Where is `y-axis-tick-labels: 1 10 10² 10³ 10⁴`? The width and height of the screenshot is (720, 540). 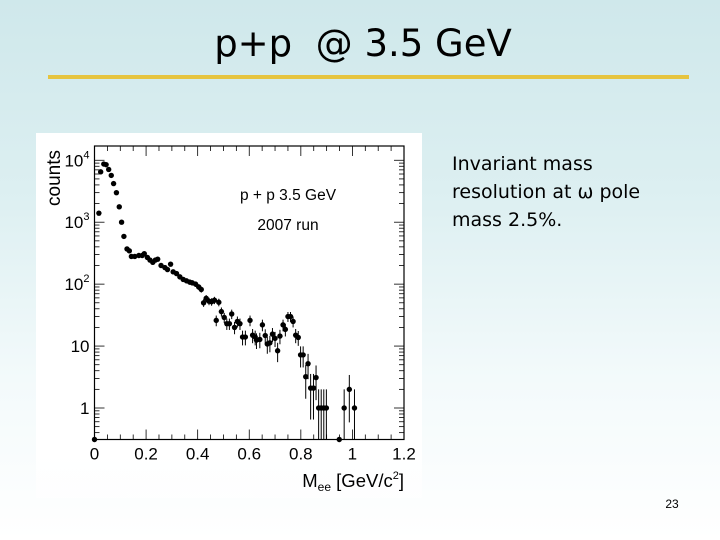 y-axis-tick-labels: 1 10 10² 10³ 10⁴ is located at coordinates (76, 283).